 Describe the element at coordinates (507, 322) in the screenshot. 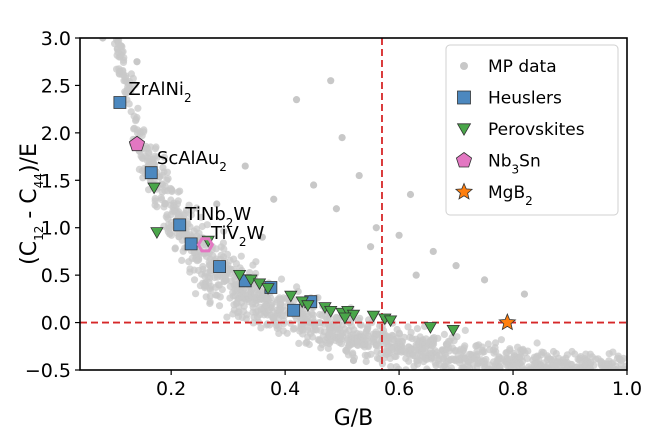

I see `mgb2-point` at that location.